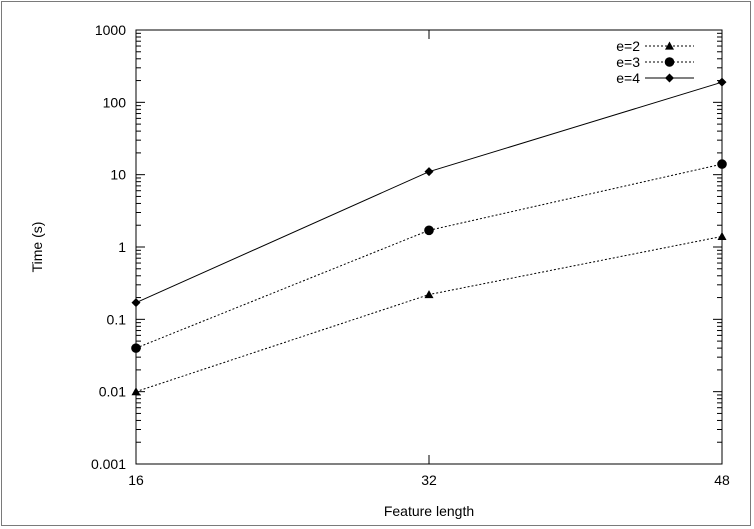  I want to click on x-tick-label: 16, so click(136, 480).